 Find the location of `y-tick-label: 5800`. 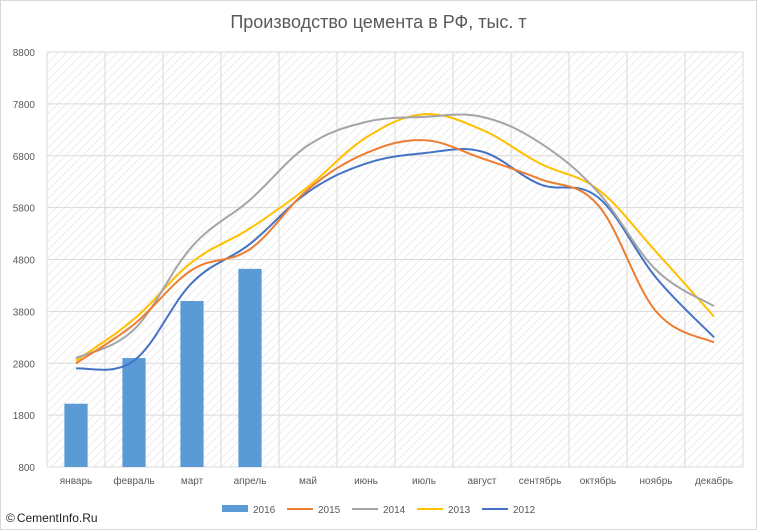

y-tick-label: 5800 is located at coordinates (24, 209).